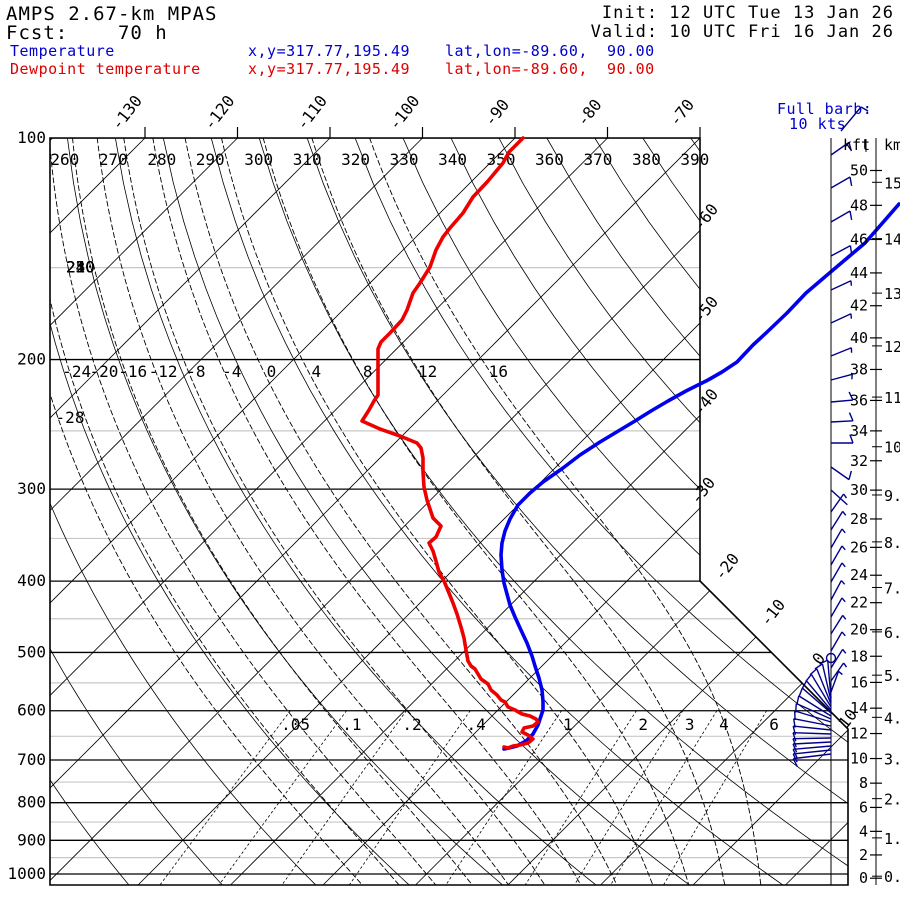 This screenshot has height=900, width=900. Describe the element at coordinates (31, 710) in the screenshot. I see `svg-text: 600` at that location.